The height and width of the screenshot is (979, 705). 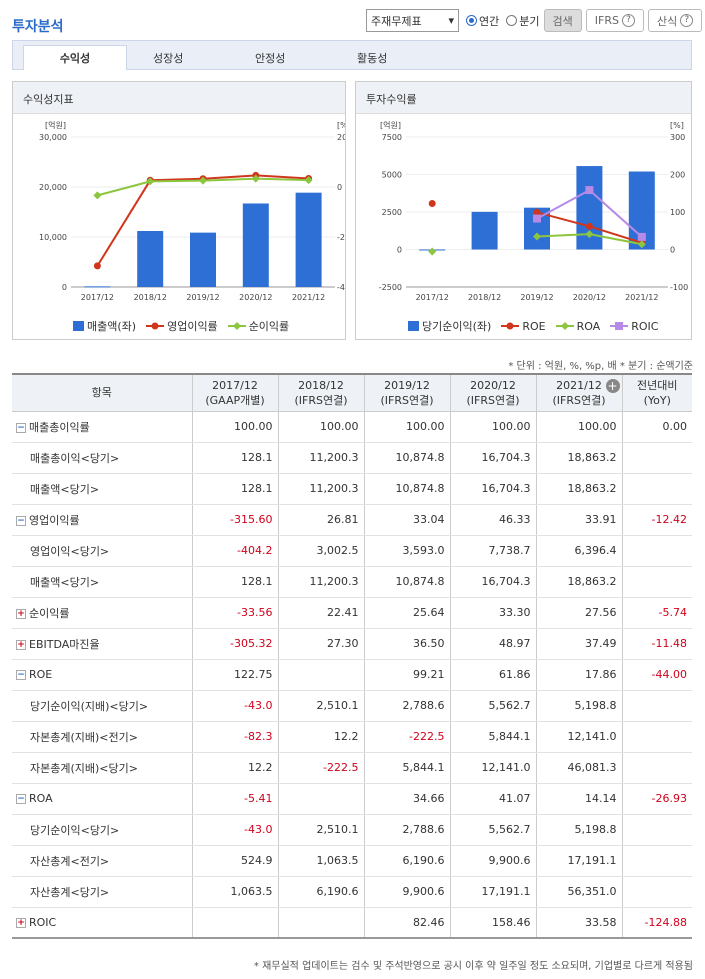 What do you see at coordinates (102, 613) in the screenshot?
I see `row-label: + 순이익률` at bounding box center [102, 613].